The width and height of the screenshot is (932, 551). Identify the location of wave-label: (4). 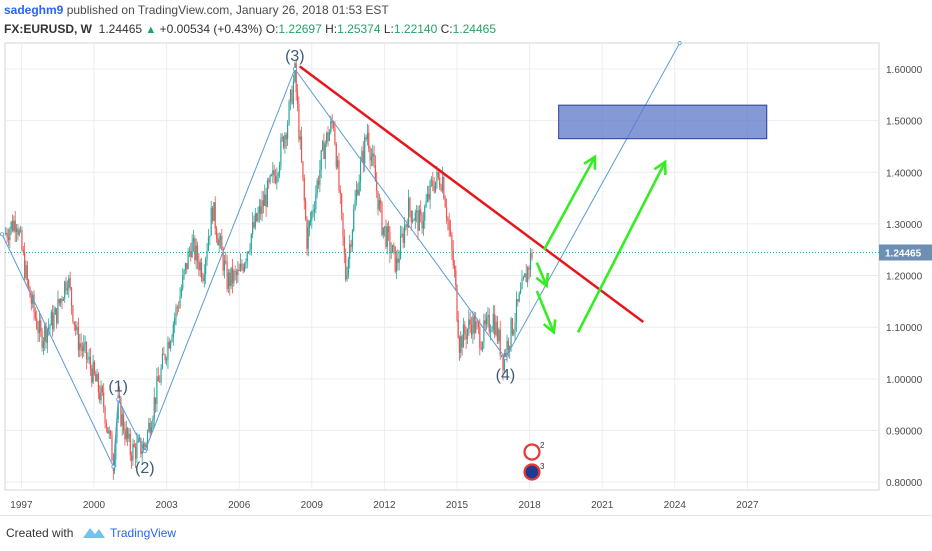
(506, 375).